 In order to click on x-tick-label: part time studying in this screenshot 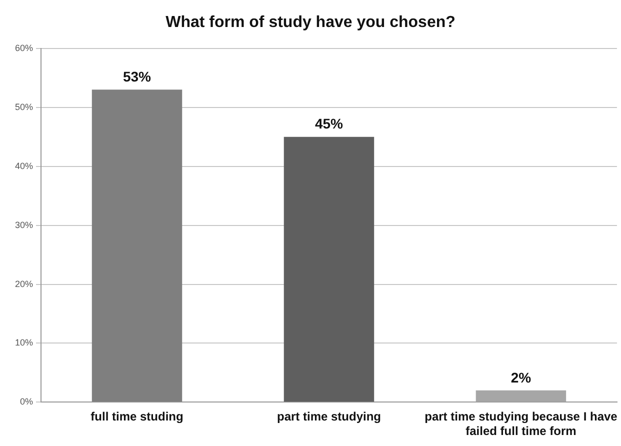, I will do `click(328, 417)`.